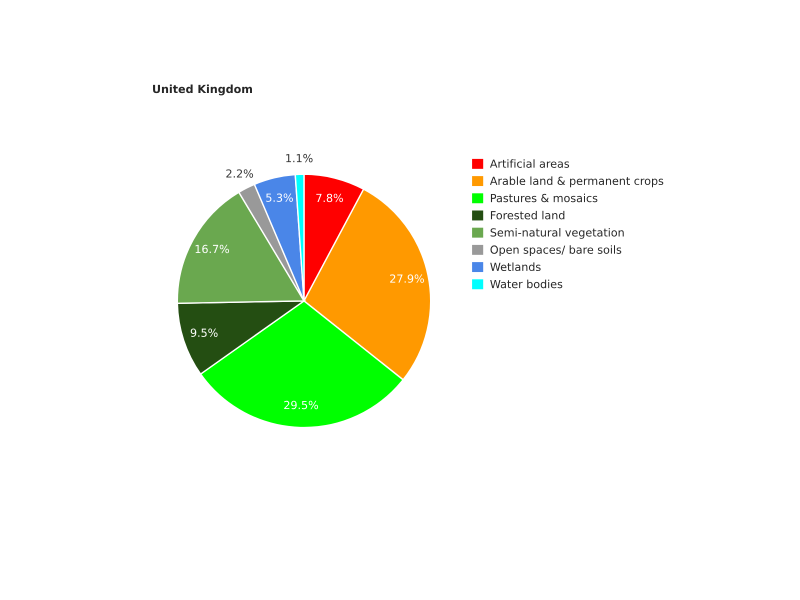  I want to click on legend-label: Forested land, so click(527, 215).